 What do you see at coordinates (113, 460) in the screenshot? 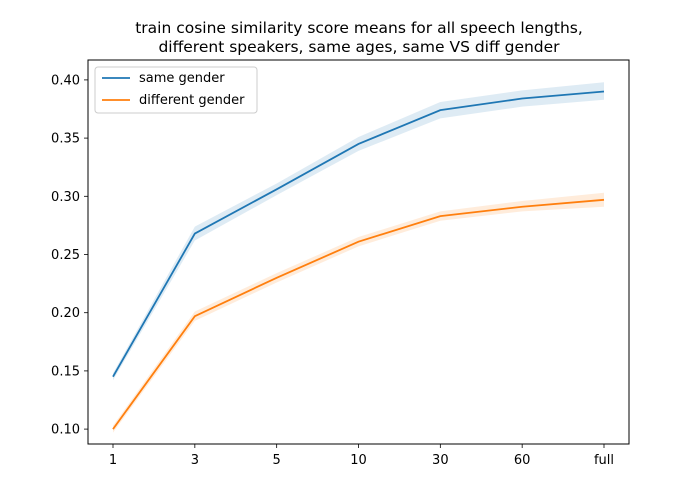
I see `x-tick-label: 1` at bounding box center [113, 460].